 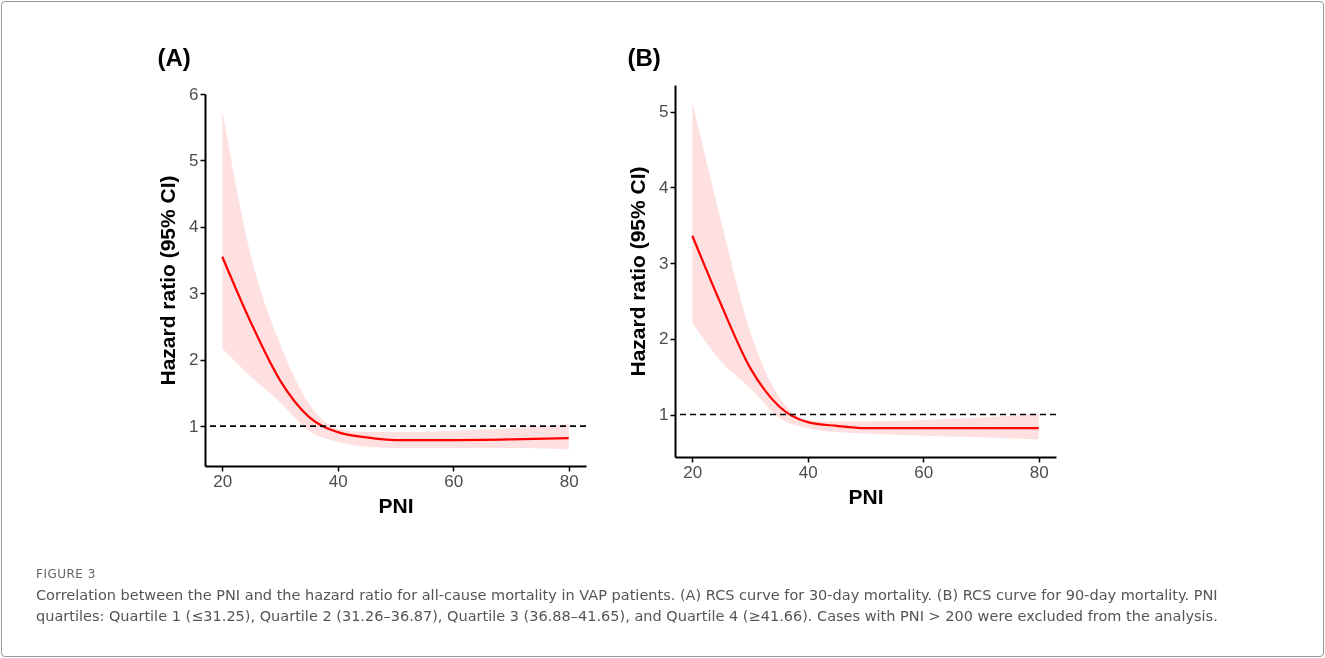 What do you see at coordinates (627, 606) in the screenshot?
I see `text: Correlation between the PNI and the hazard ratio for all-cause mortality in VAP patients. (A) RCS curve for 30-day mortality. (B) RCS curve for 90-day mortality. PNI quartiles: Quartile 1 (≤31.25), Quartile 2 (31.26–36.87), Quartile 3 (36.88–41.65), and Quartile 4 (≥41.66). Cases with PNI > 200 were excluded from the analysis.` at bounding box center [627, 606].